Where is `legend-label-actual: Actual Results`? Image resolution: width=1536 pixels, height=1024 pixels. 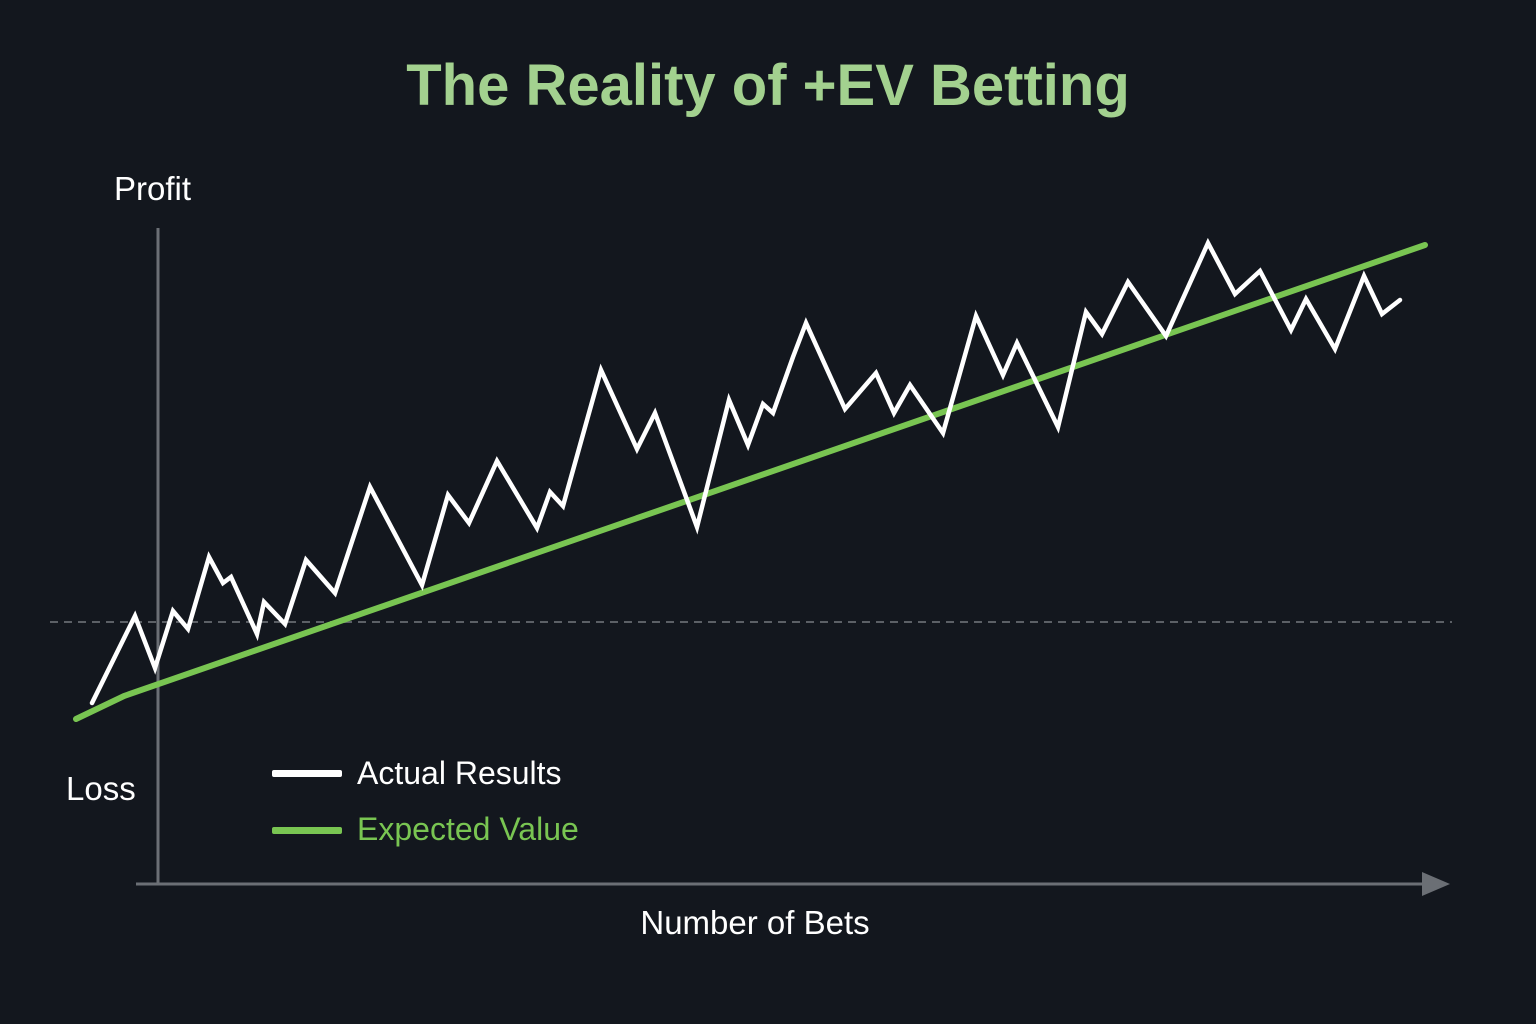
legend-label-actual: Actual Results is located at coordinates (459, 773).